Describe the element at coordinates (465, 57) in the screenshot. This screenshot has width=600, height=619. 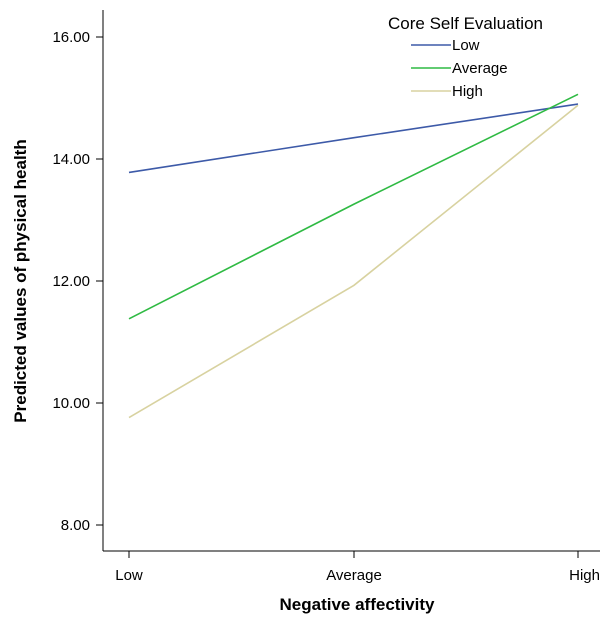
I see `legend: Core Self Evaluation Low Average High` at that location.